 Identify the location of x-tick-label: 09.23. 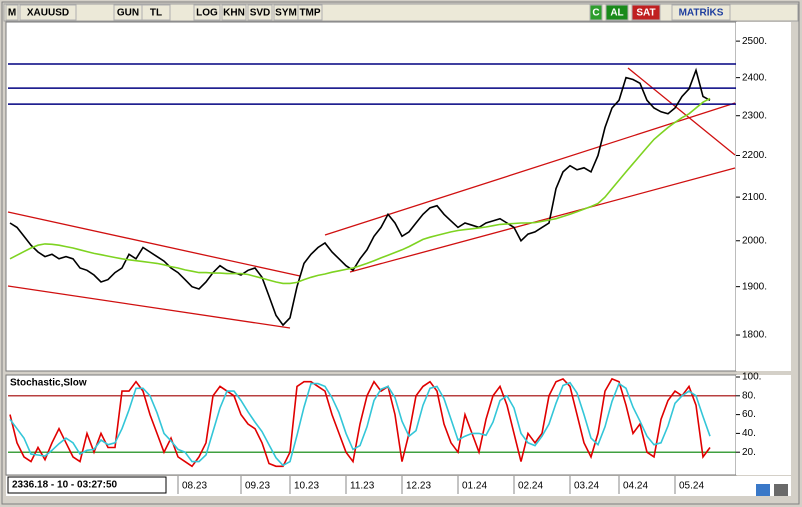
(257, 486).